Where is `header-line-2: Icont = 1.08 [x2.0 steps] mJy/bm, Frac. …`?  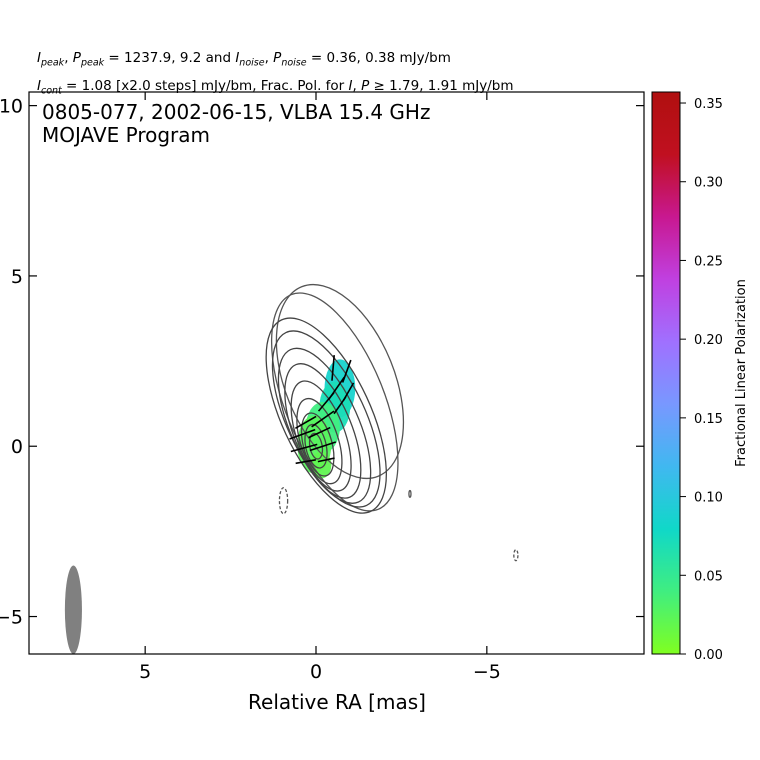
header-line-2: Icont = 1.08 [x2.0 steps] mJy/bm, Frac. … is located at coordinates (275, 87).